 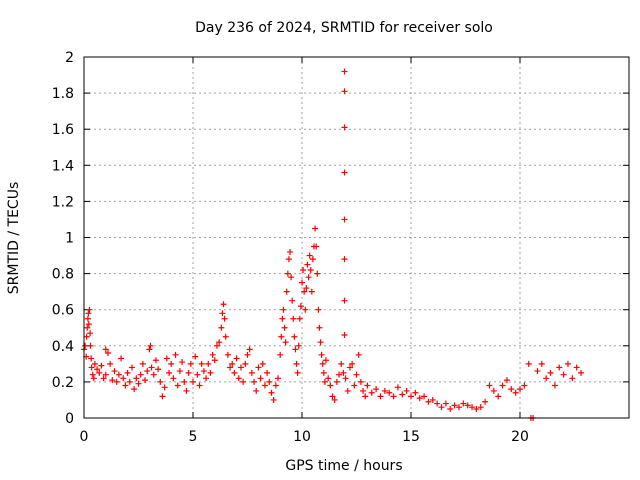 I want to click on y-axis-label: SRMTID / TECUs, so click(x=14, y=238).